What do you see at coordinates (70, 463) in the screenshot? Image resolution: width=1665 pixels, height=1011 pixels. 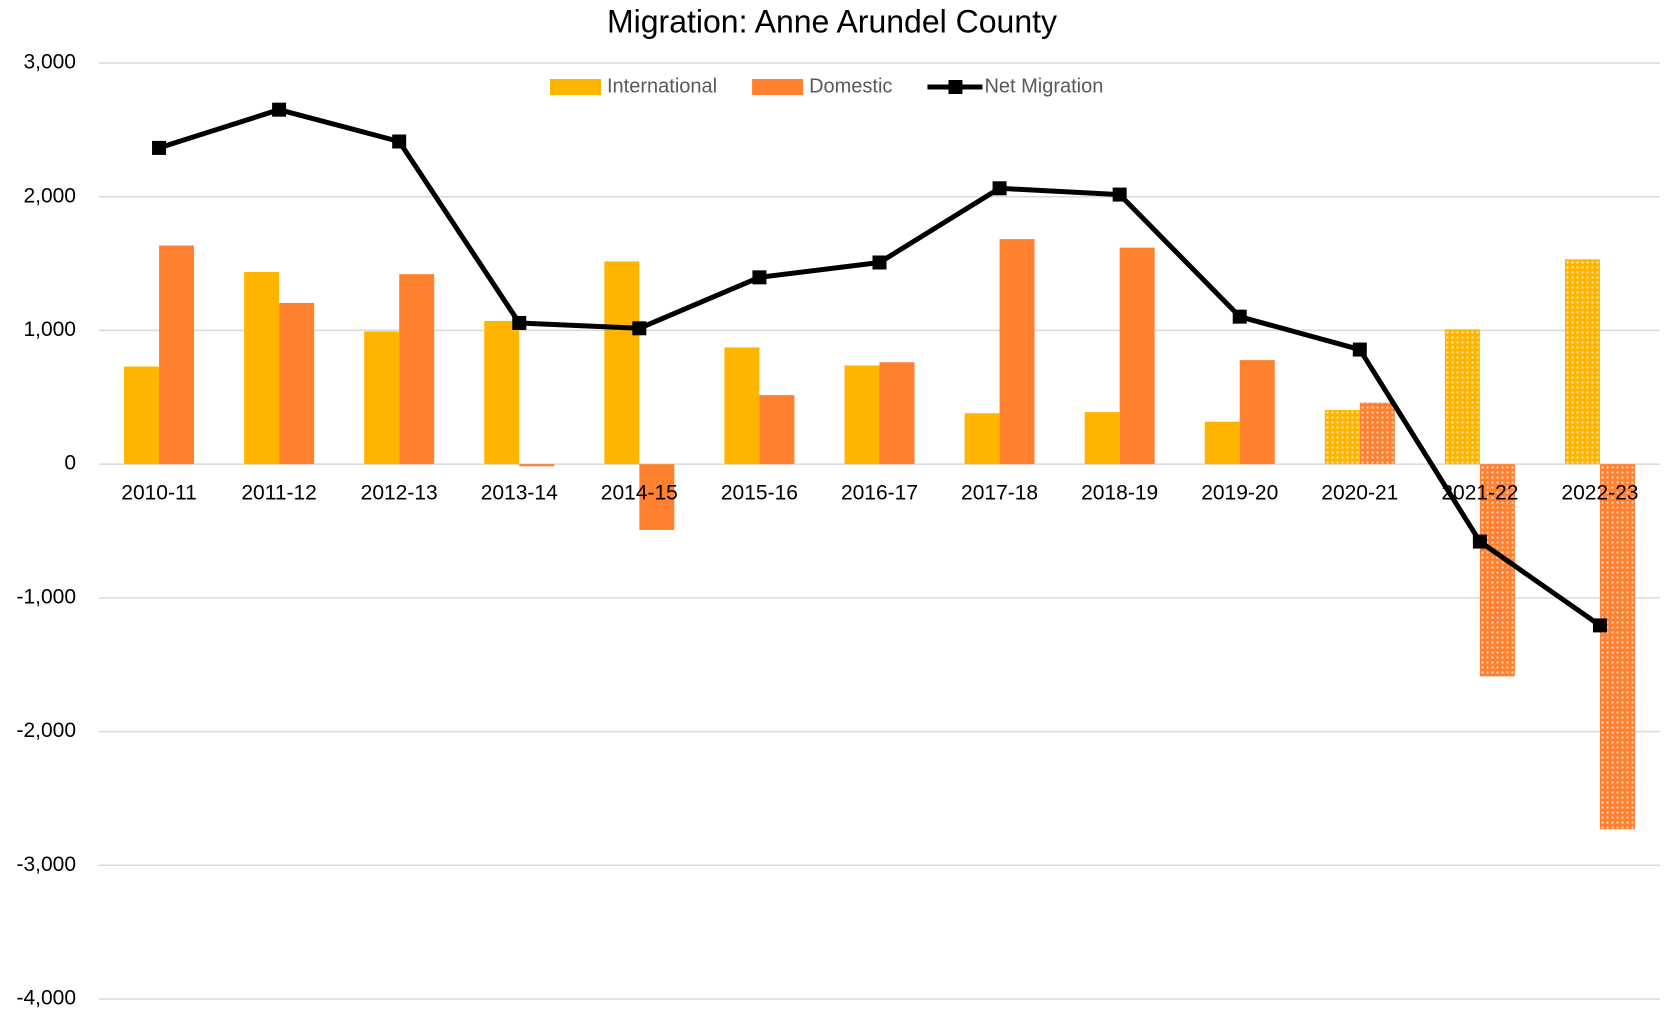 I see `y-tick-label: 0` at bounding box center [70, 463].